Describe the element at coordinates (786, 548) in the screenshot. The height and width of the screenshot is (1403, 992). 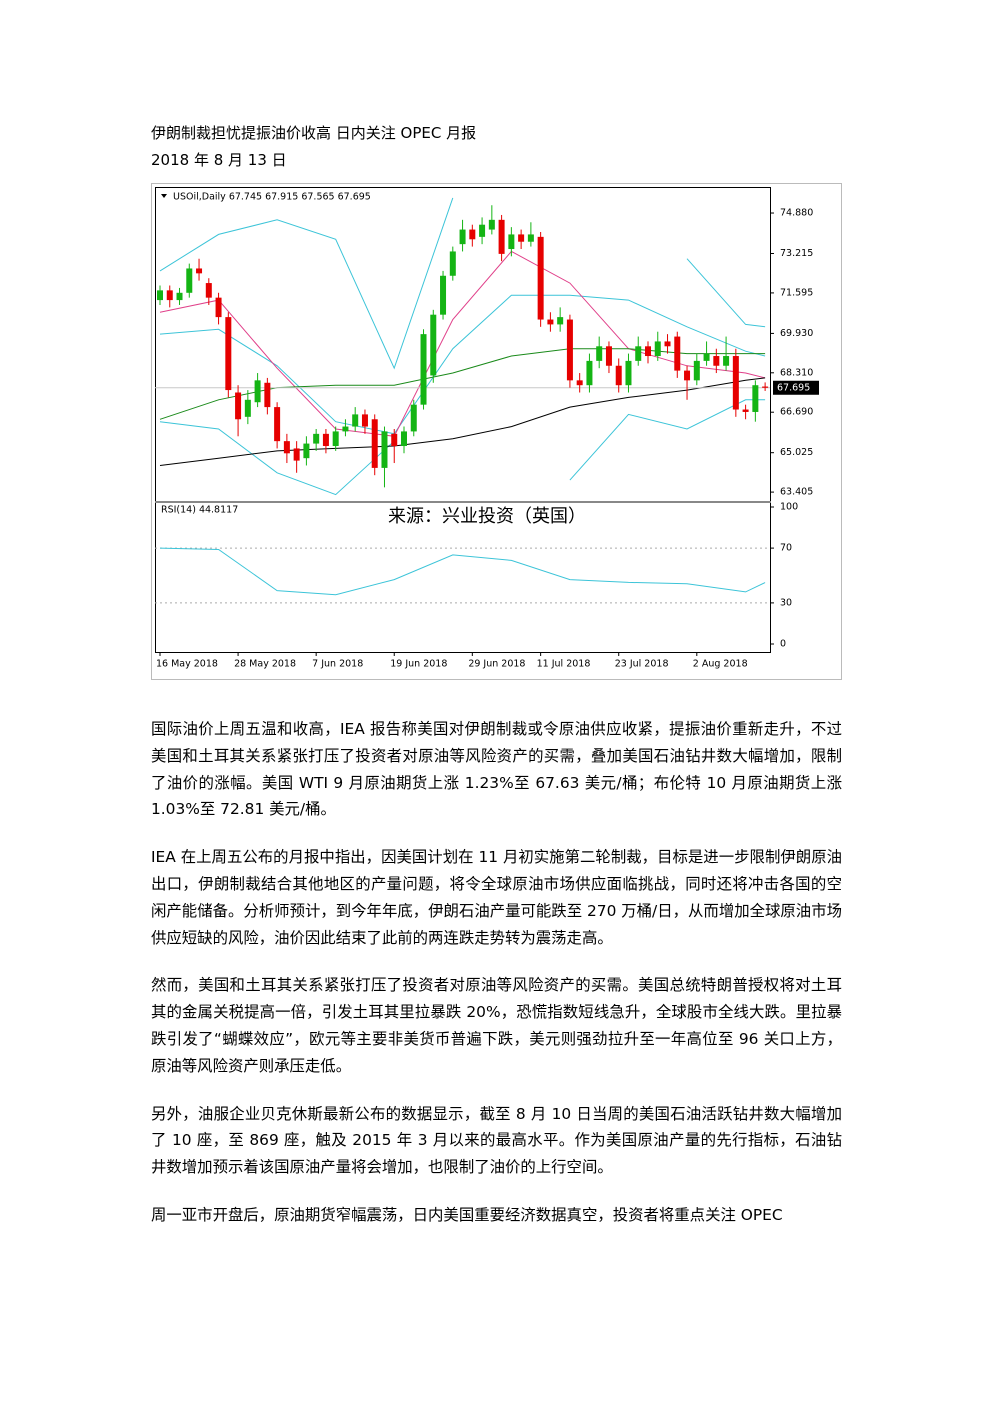
I see `rsi-tick-label: 70` at that location.